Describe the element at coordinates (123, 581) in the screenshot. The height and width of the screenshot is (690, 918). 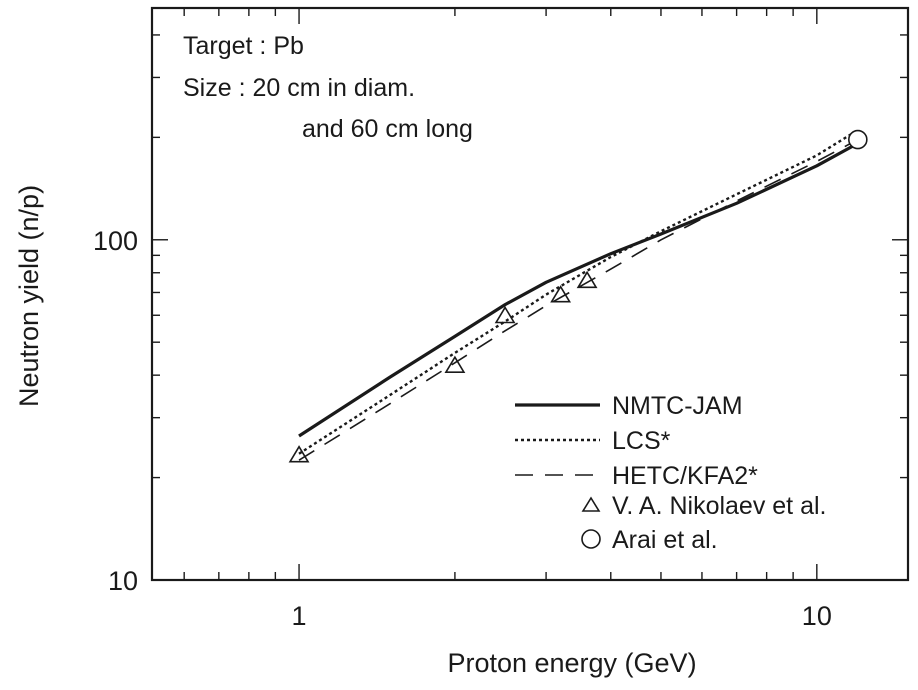
I see `y-tick-label: 10` at that location.